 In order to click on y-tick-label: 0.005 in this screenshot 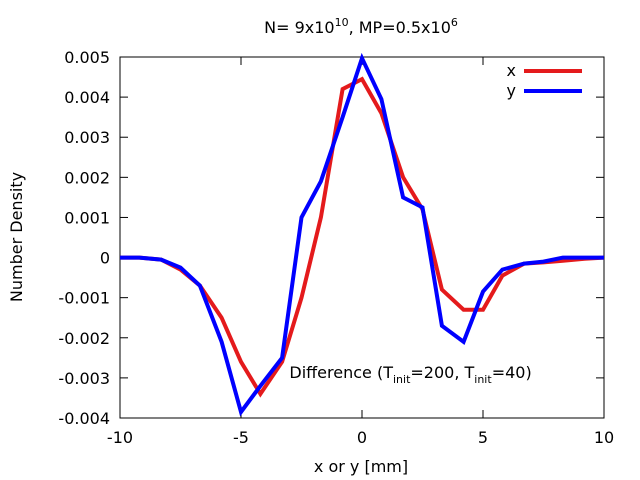, I will do `click(87, 57)`.